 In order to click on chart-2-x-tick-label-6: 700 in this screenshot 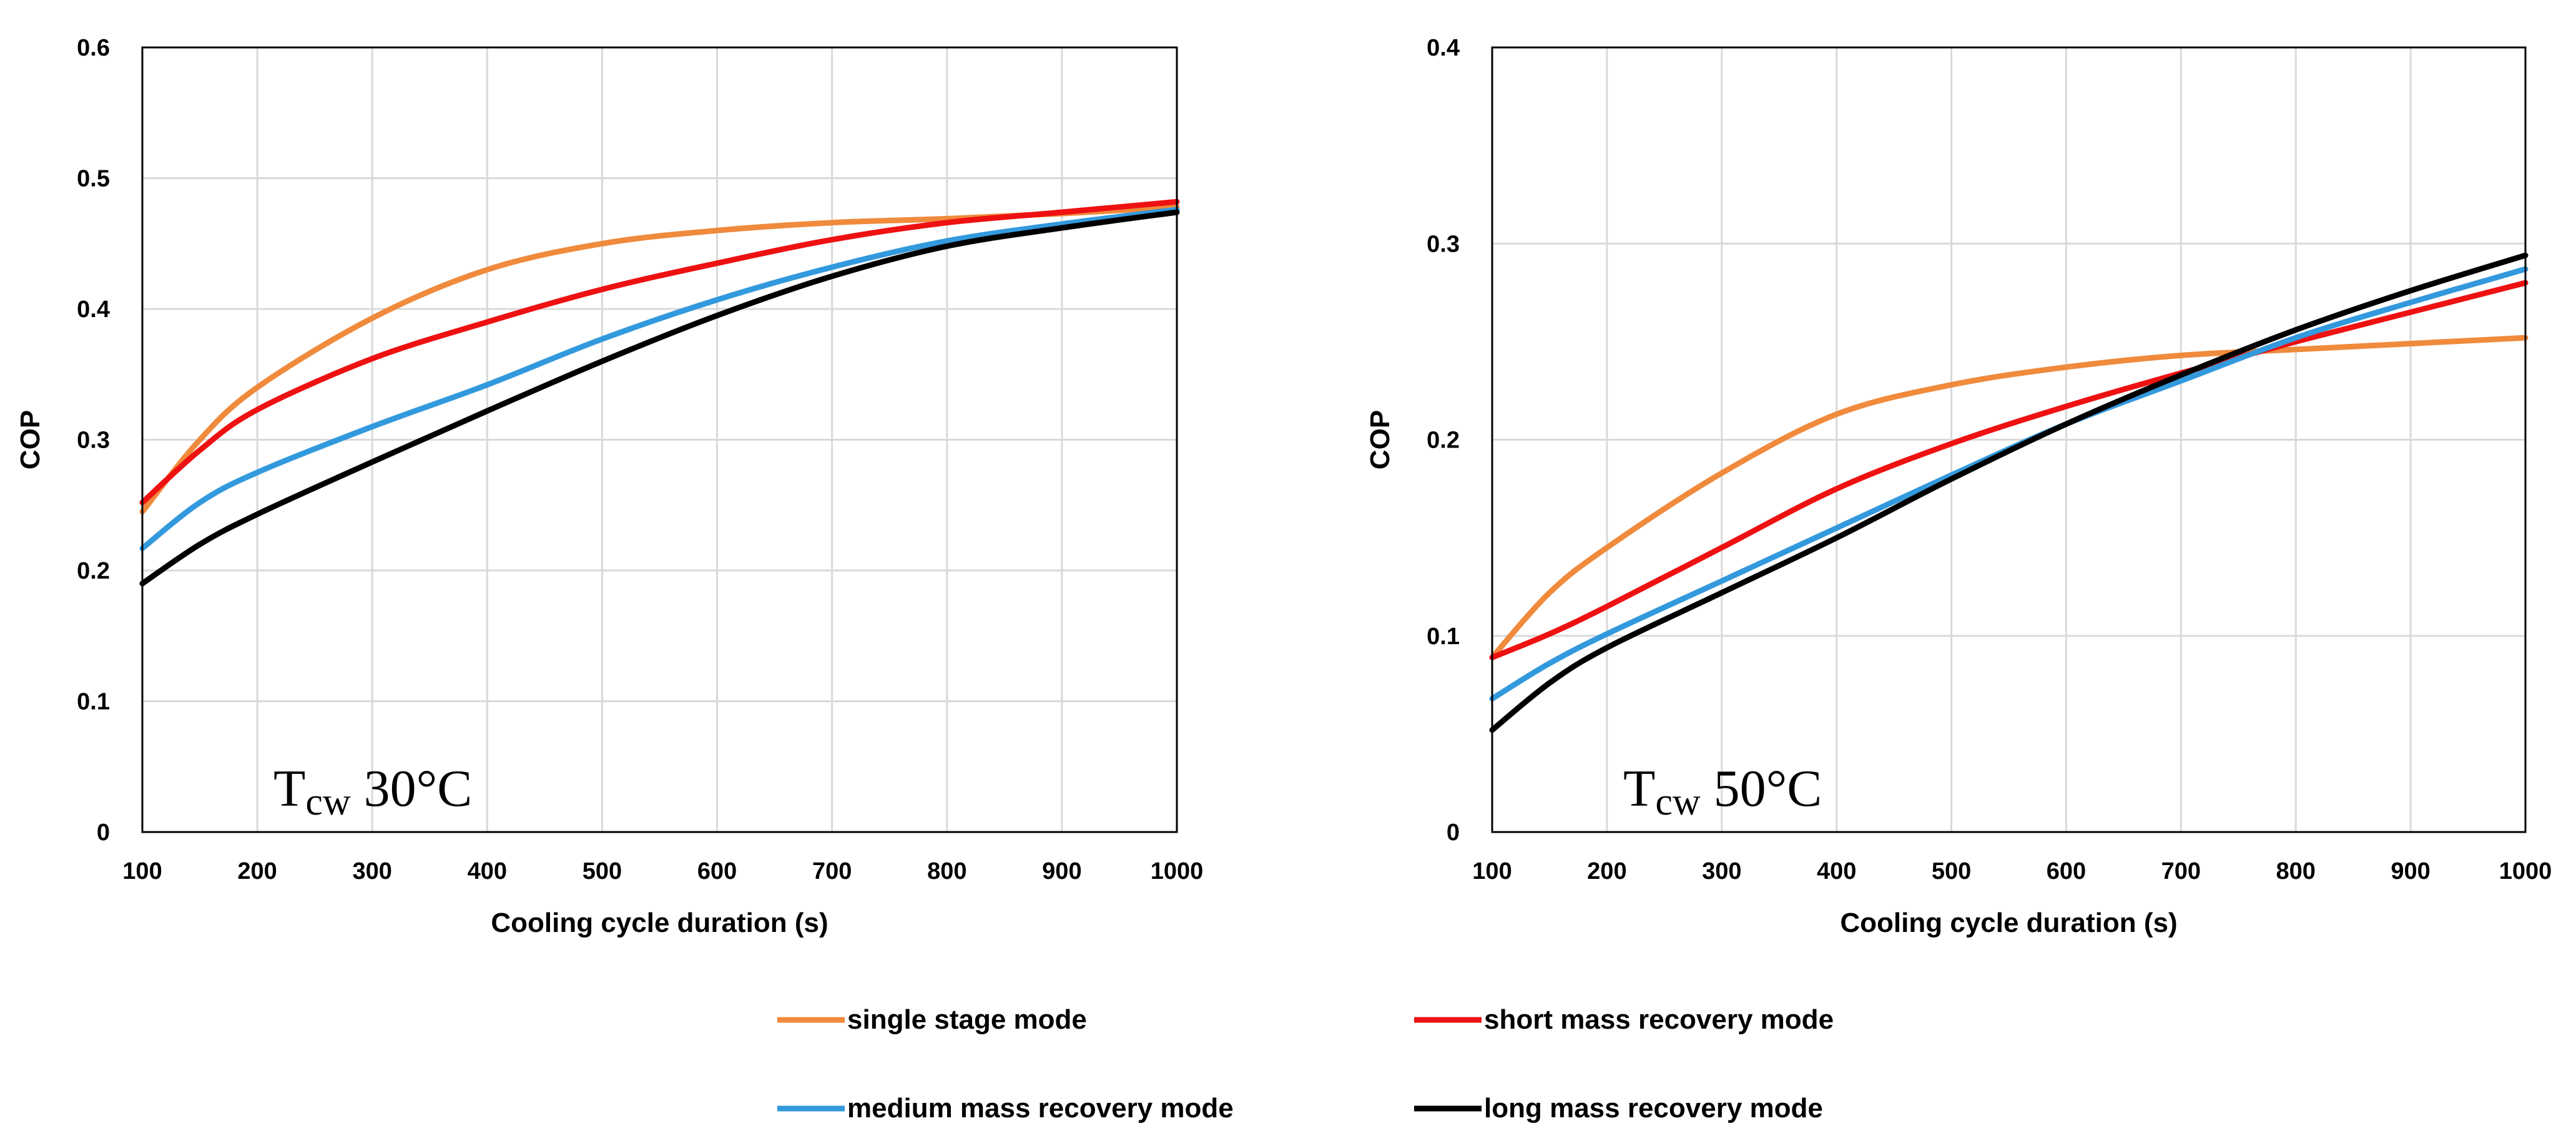, I will do `click(2181, 871)`.